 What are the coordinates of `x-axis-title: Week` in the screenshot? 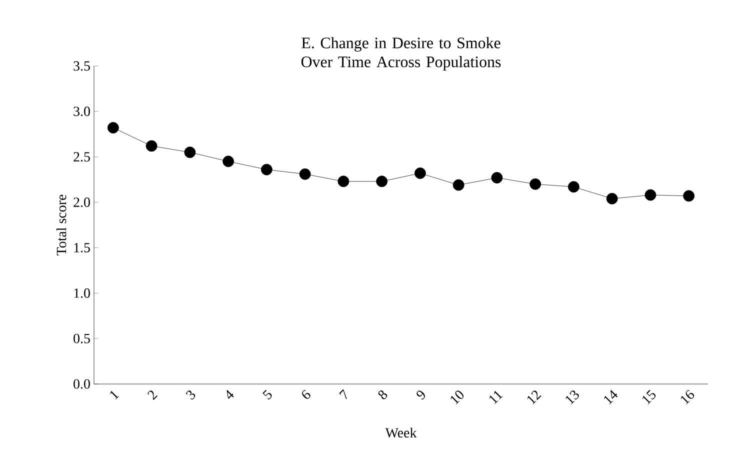 It's located at (401, 433).